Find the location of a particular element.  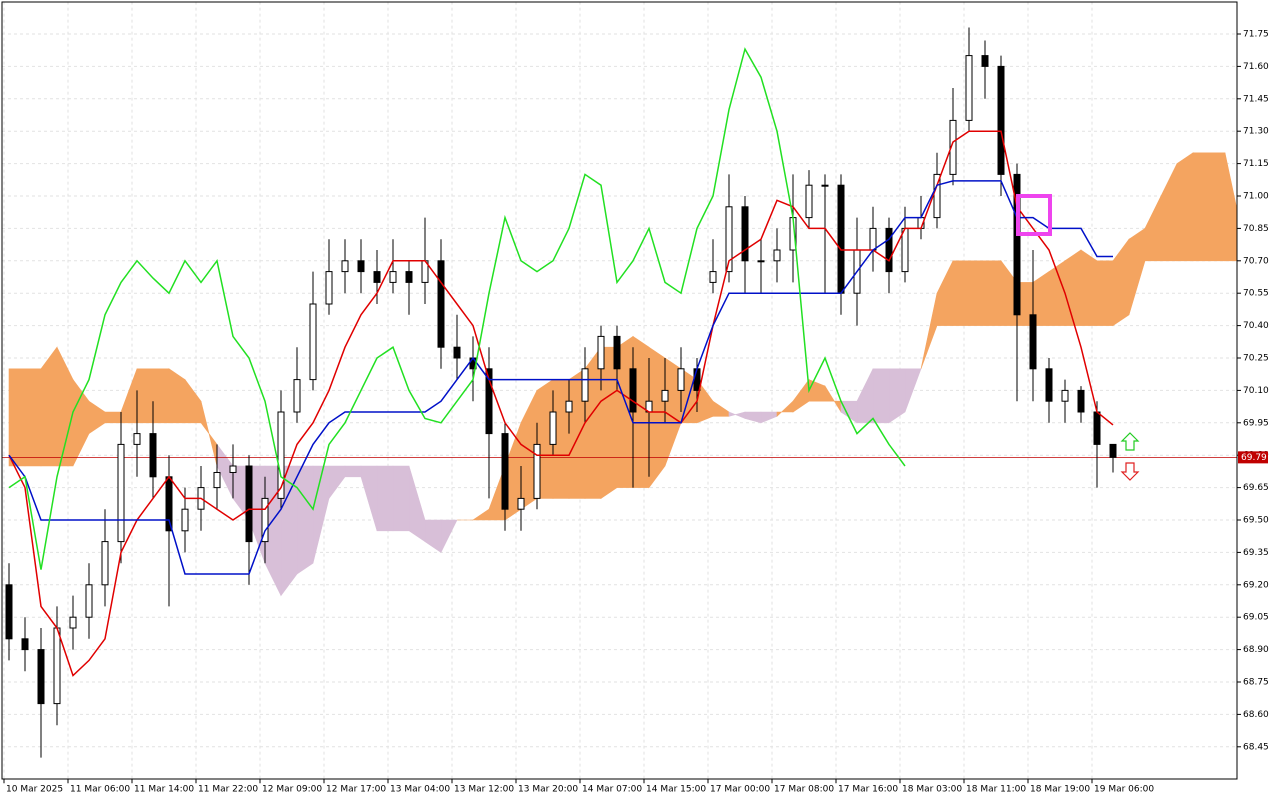

y-tick-label: 69.35 is located at coordinates (1256, 553).